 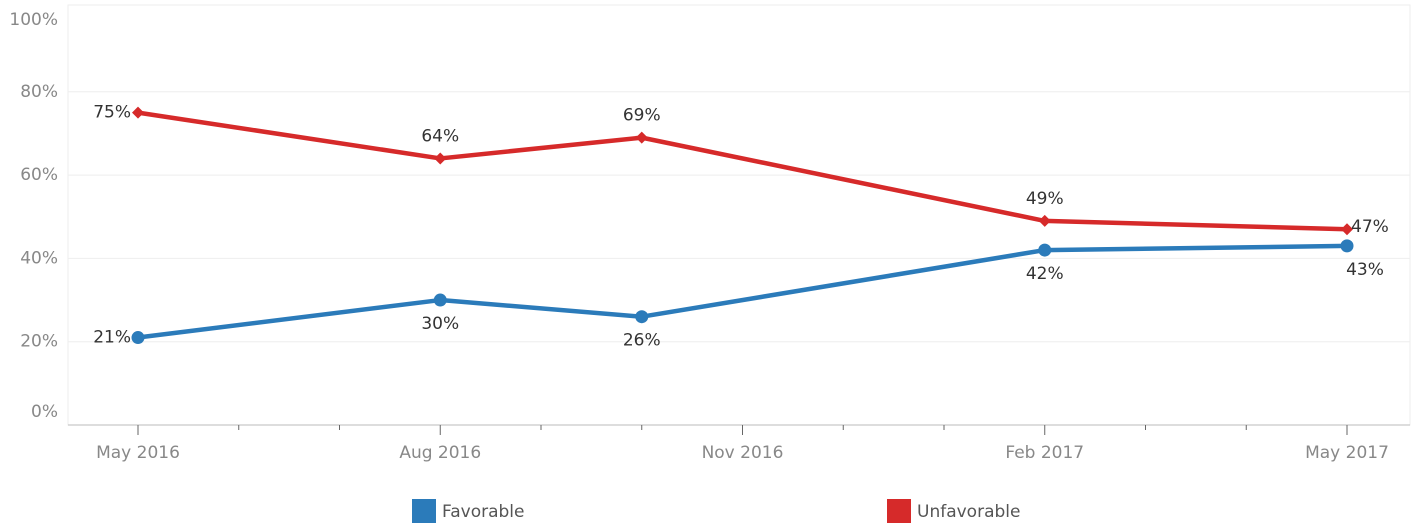 I want to click on x-tick-label: Feb 2017, so click(x=1044, y=453).